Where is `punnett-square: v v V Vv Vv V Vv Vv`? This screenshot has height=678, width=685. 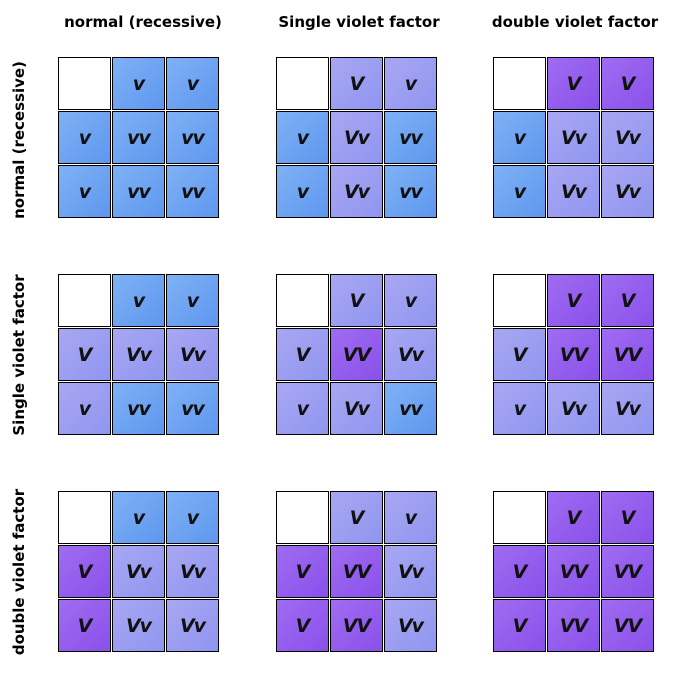 punnett-square: v v V Vv Vv V Vv Vv is located at coordinates (139, 572).